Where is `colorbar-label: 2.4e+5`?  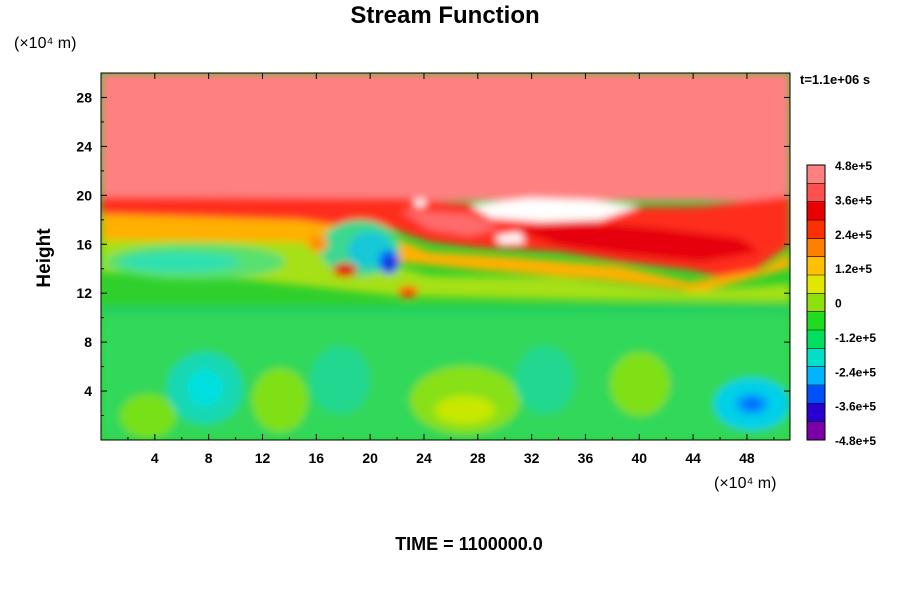 colorbar-label: 2.4e+5 is located at coordinates (853, 235).